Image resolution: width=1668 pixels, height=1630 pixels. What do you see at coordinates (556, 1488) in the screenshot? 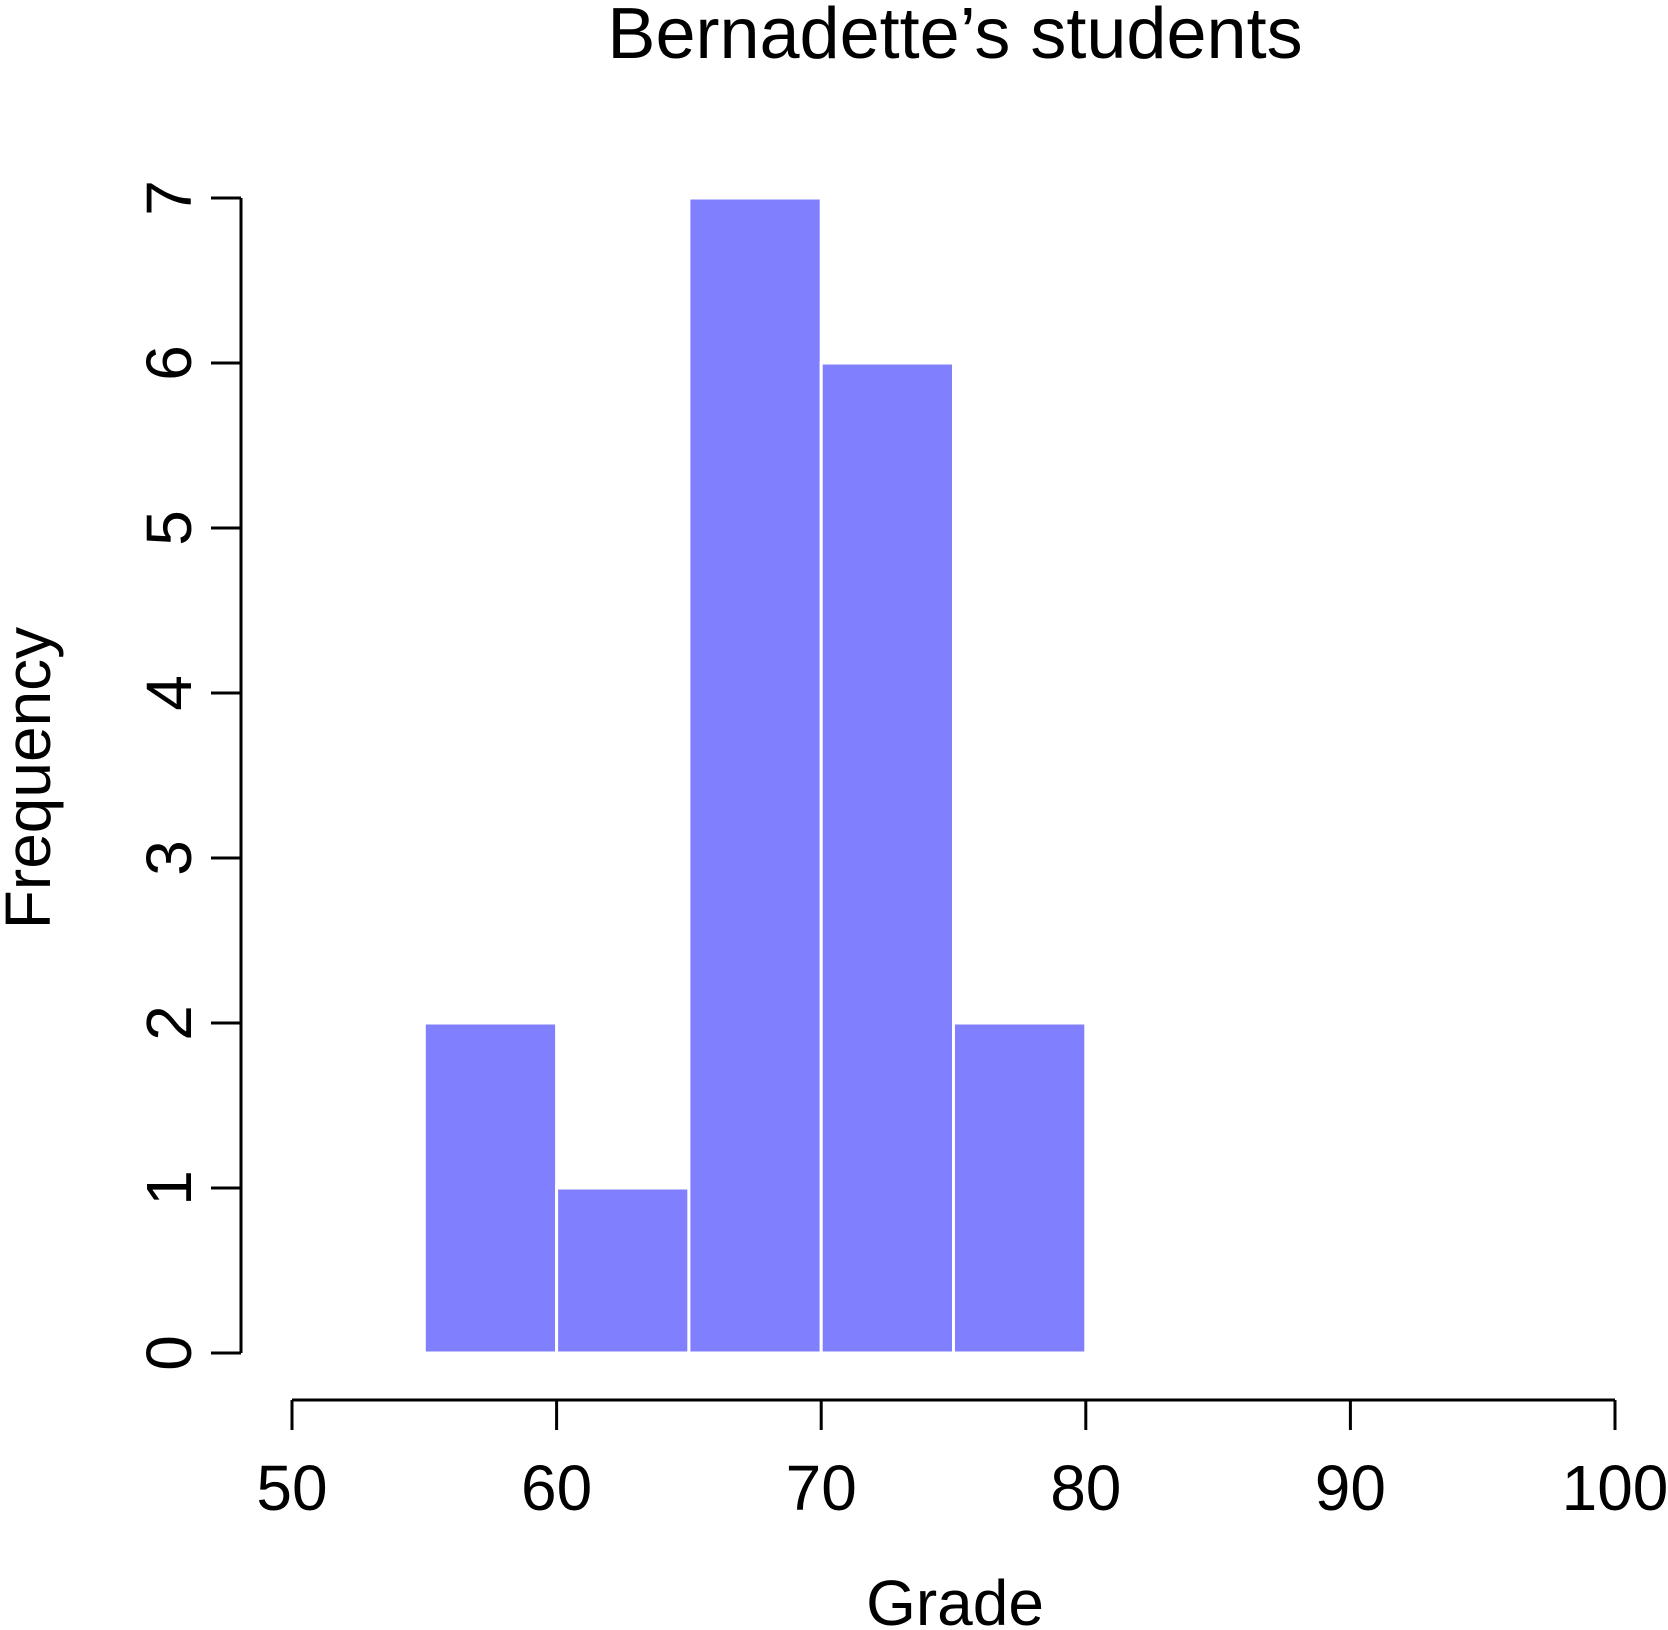
I see `x-tick-label: 60` at bounding box center [556, 1488].